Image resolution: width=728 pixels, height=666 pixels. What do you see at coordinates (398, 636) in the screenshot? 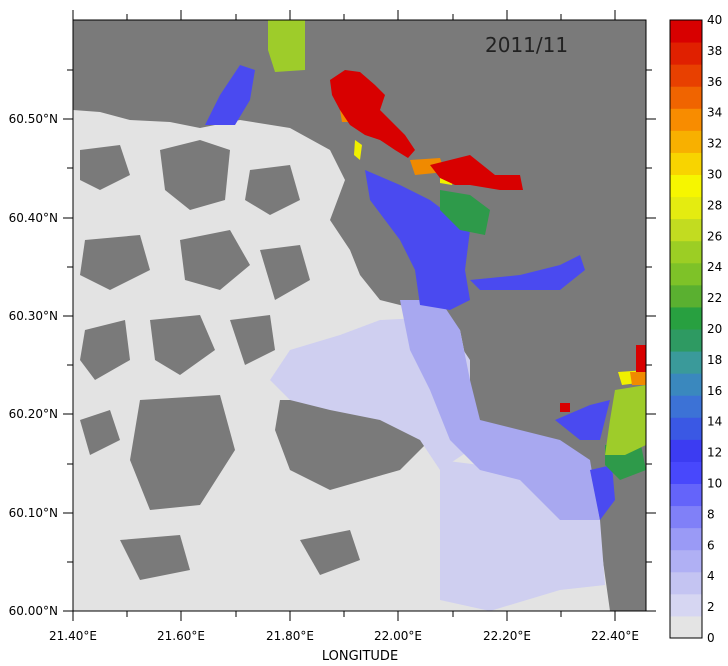
I see `x-tick-label: 22.00°E` at bounding box center [398, 636].